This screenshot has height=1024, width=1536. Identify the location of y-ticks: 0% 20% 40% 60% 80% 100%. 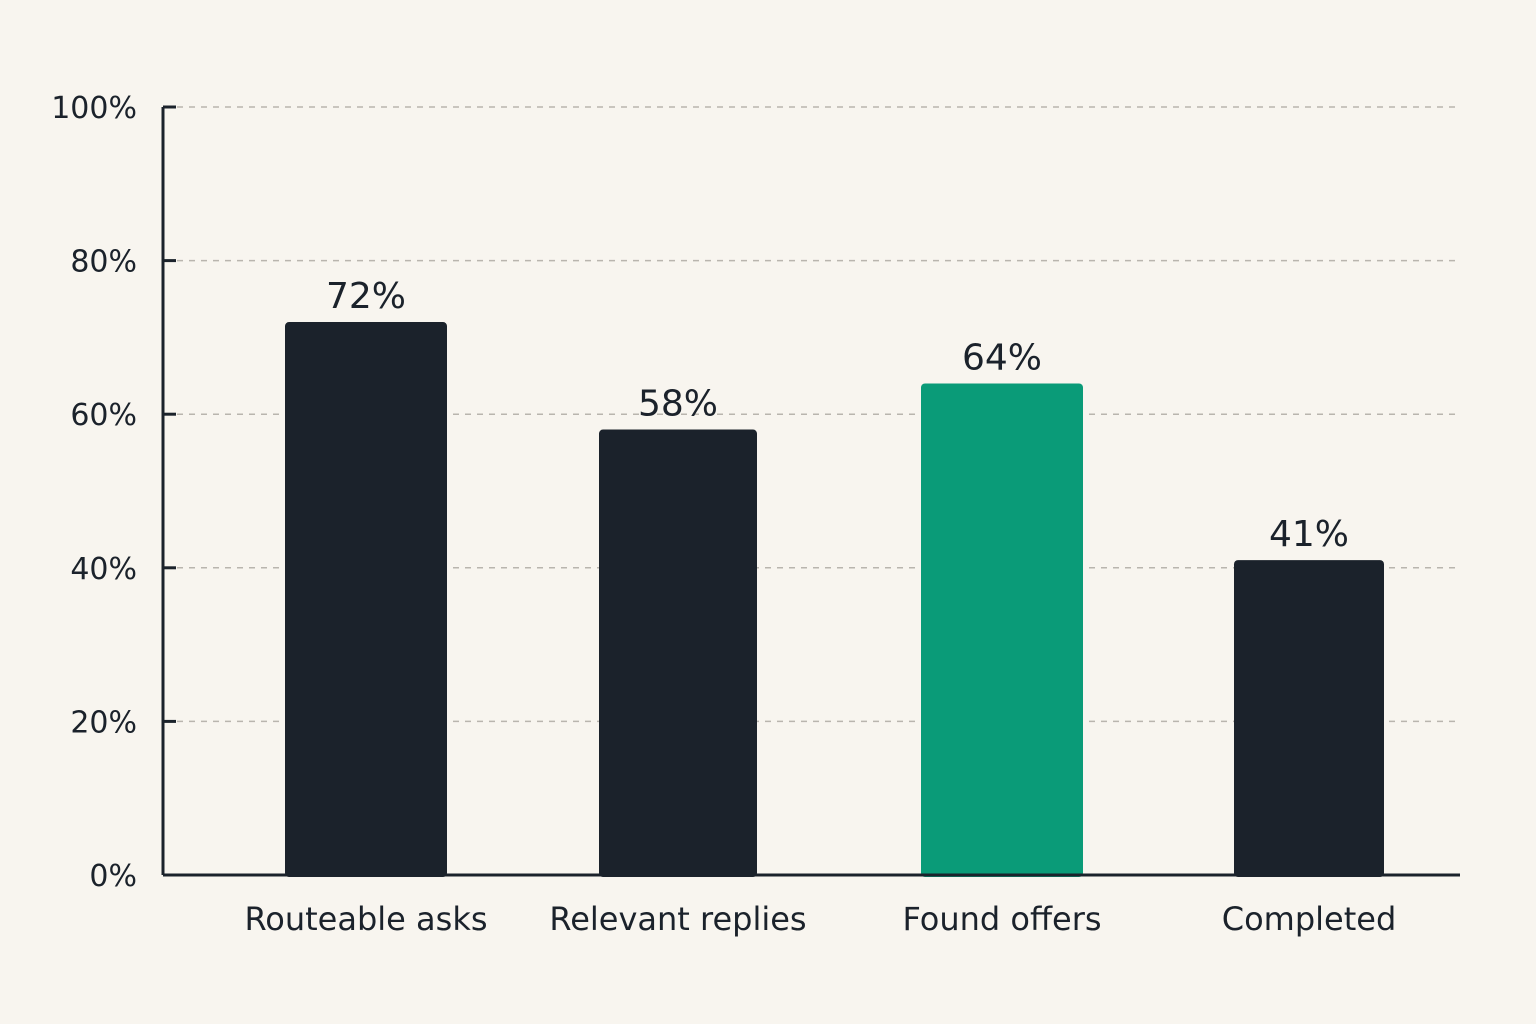
(113, 492).